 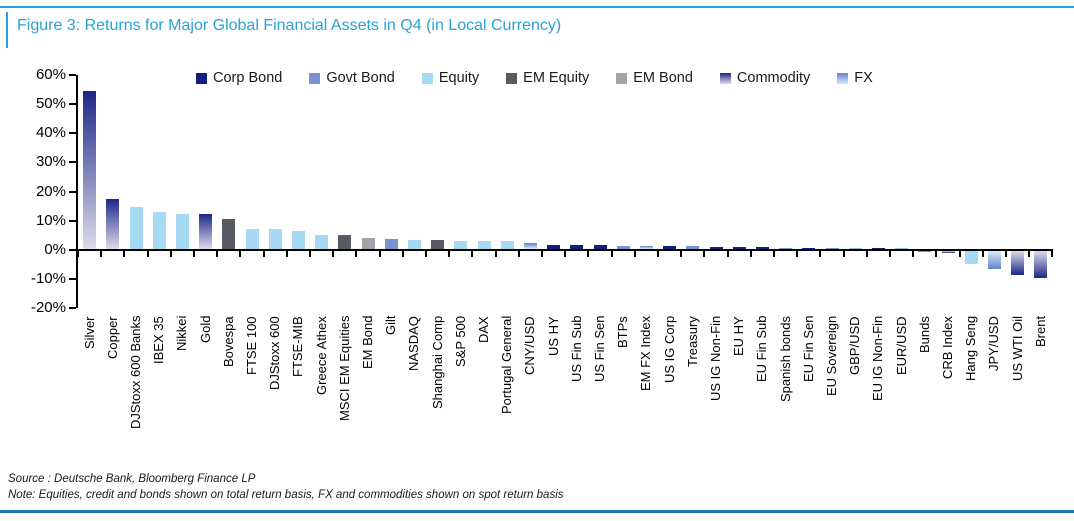 I want to click on bar-jpy-usd, so click(x=994, y=260).